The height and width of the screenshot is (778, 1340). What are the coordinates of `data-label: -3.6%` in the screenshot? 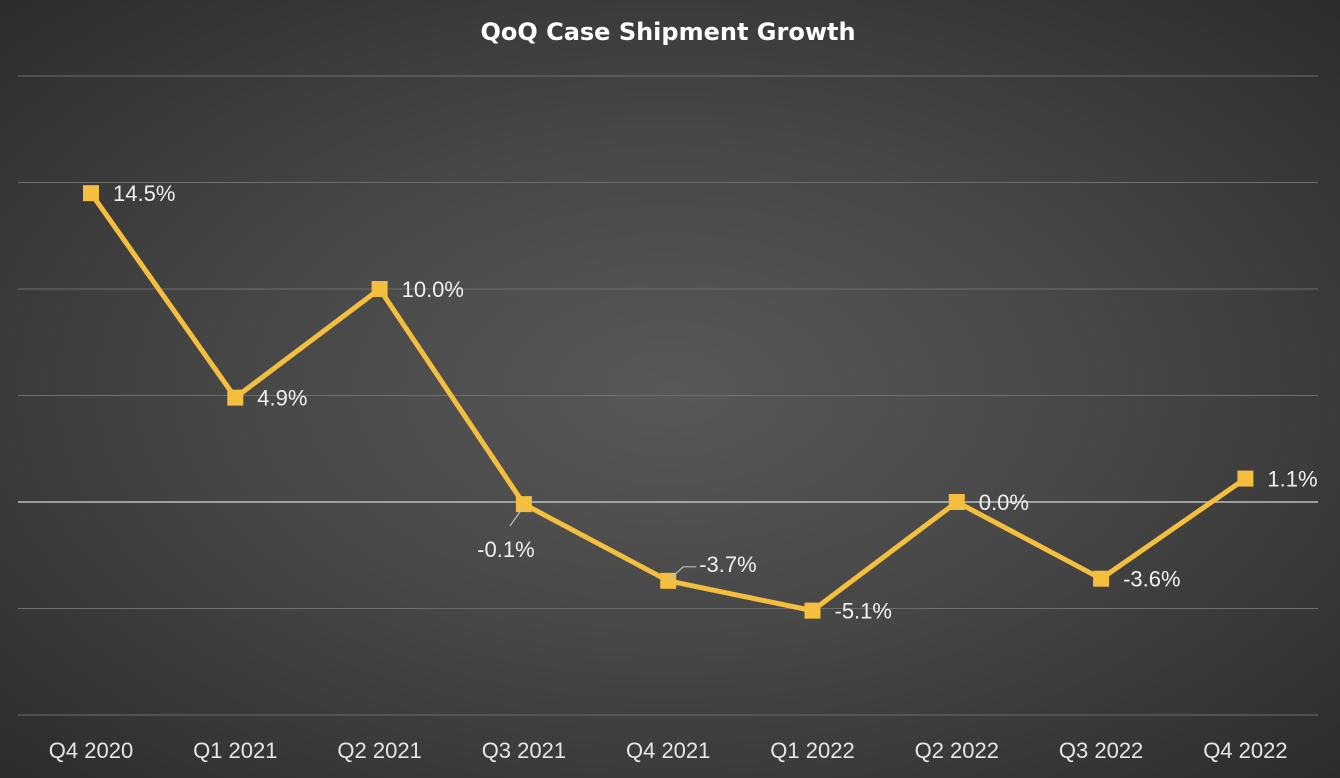 It's located at (1151, 579).